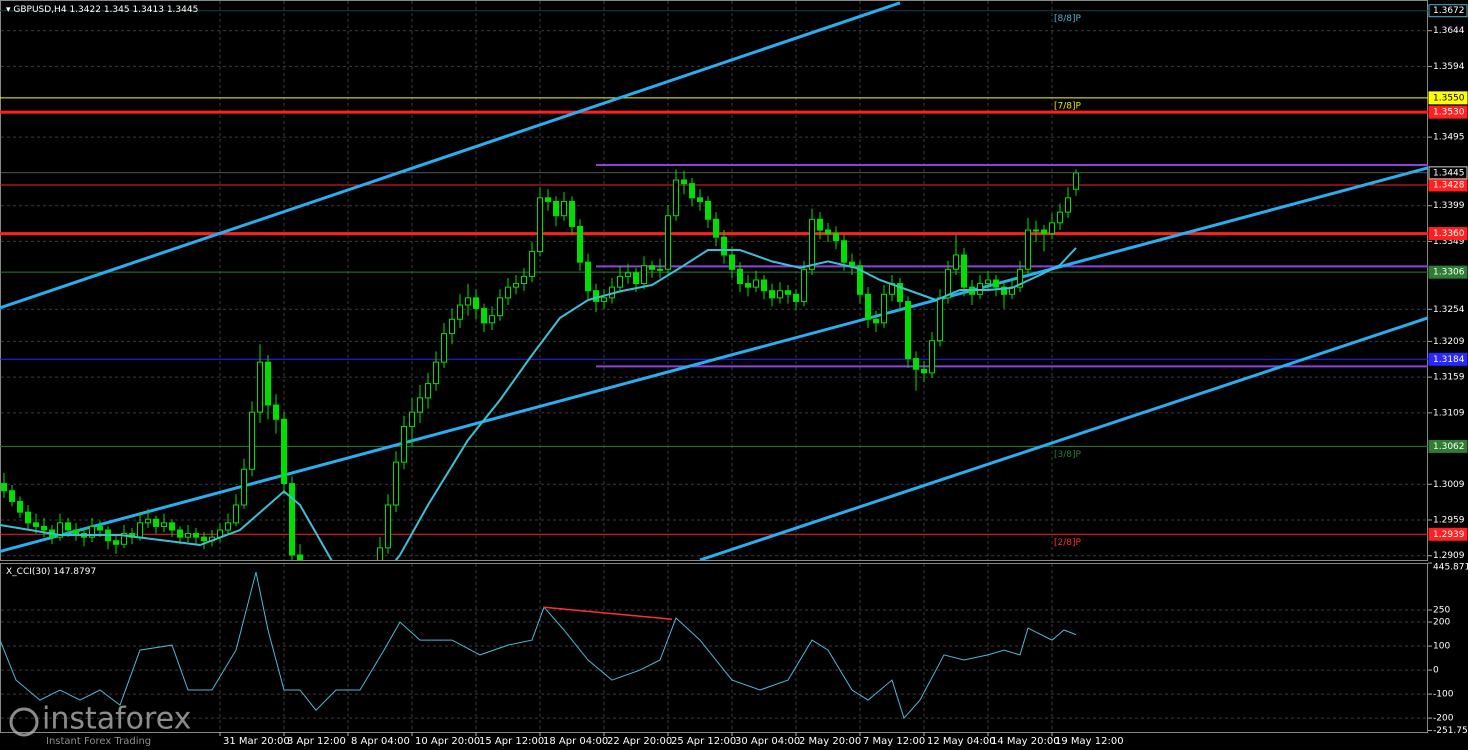 This screenshot has height=750, width=1468. What do you see at coordinates (961, 741) in the screenshot?
I see `x-tick-label: 12 May 04:00` at bounding box center [961, 741].